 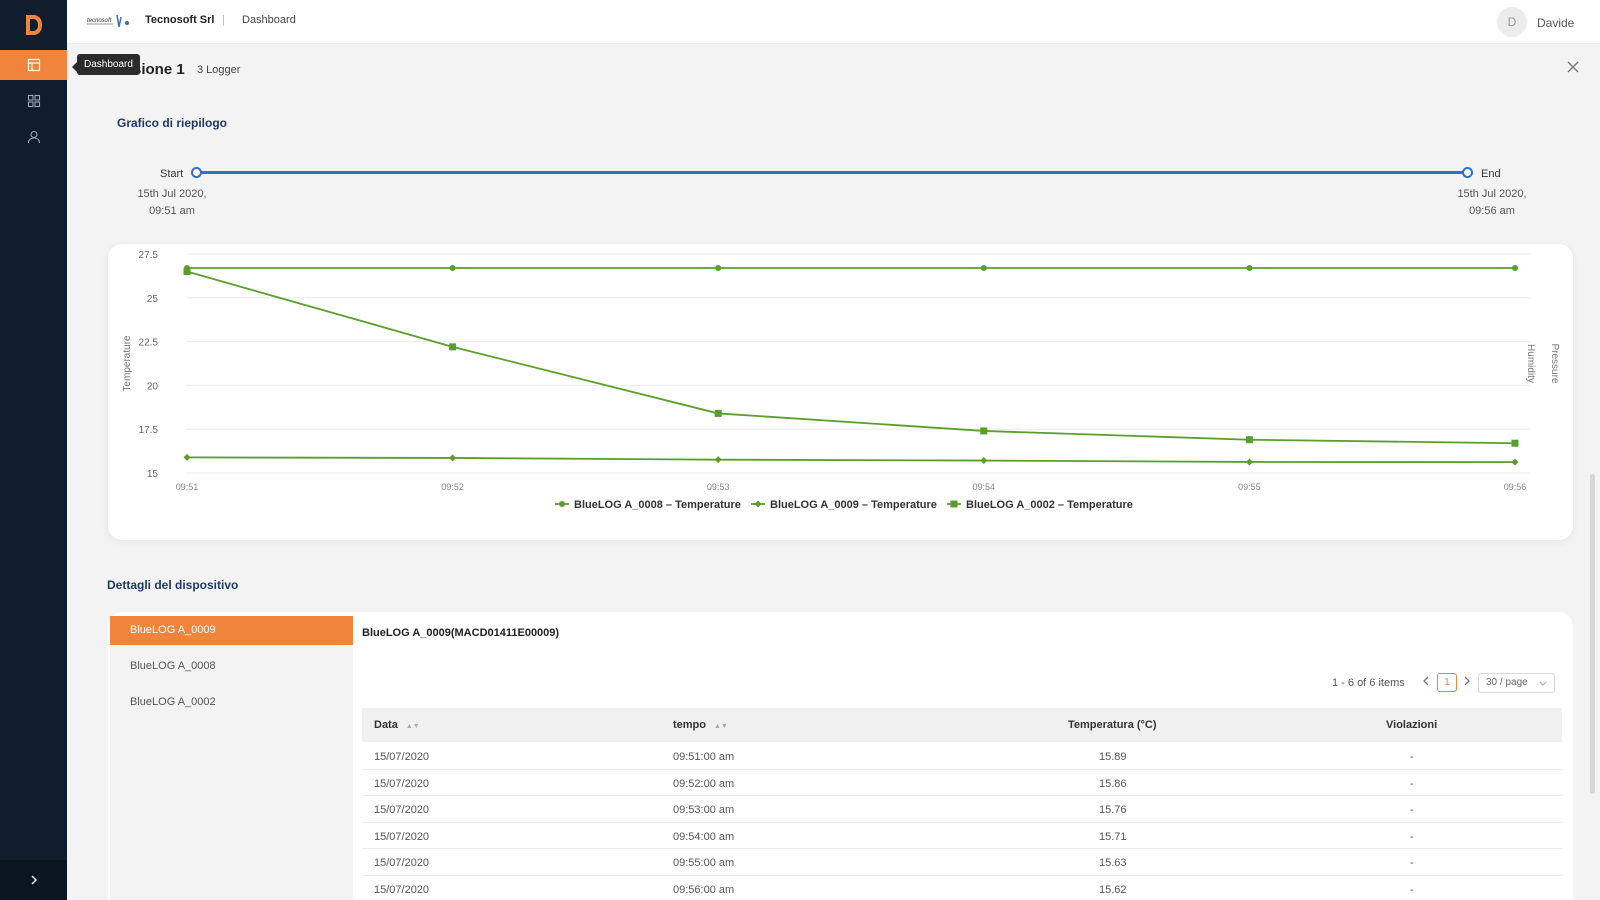 I want to click on legend-item-0: BlueLOG A_0008 – Temperature, so click(x=657, y=505).